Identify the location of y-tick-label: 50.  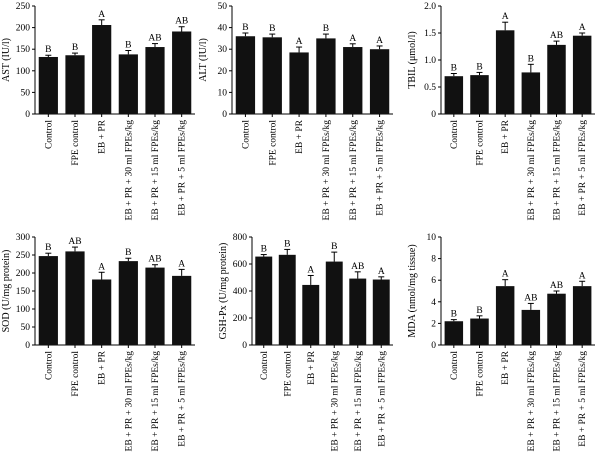
(26, 328).